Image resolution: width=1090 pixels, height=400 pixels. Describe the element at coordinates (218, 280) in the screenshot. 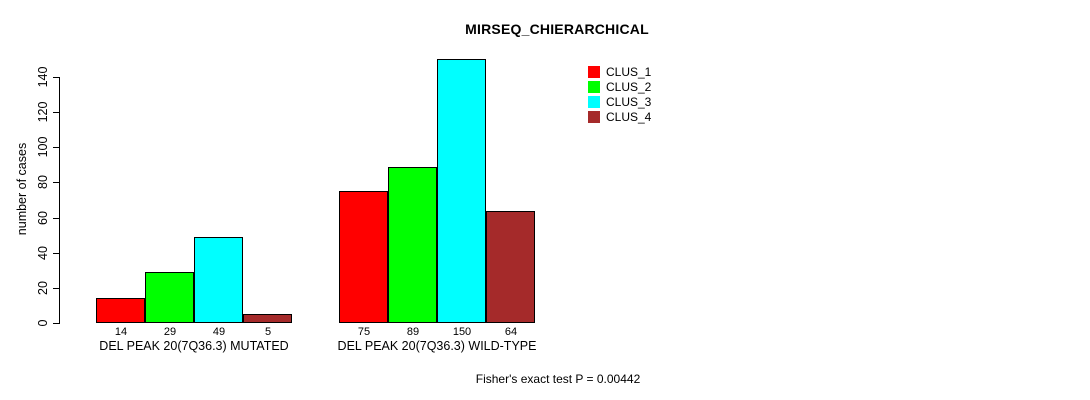

I see `bar-clus-3-group1` at that location.